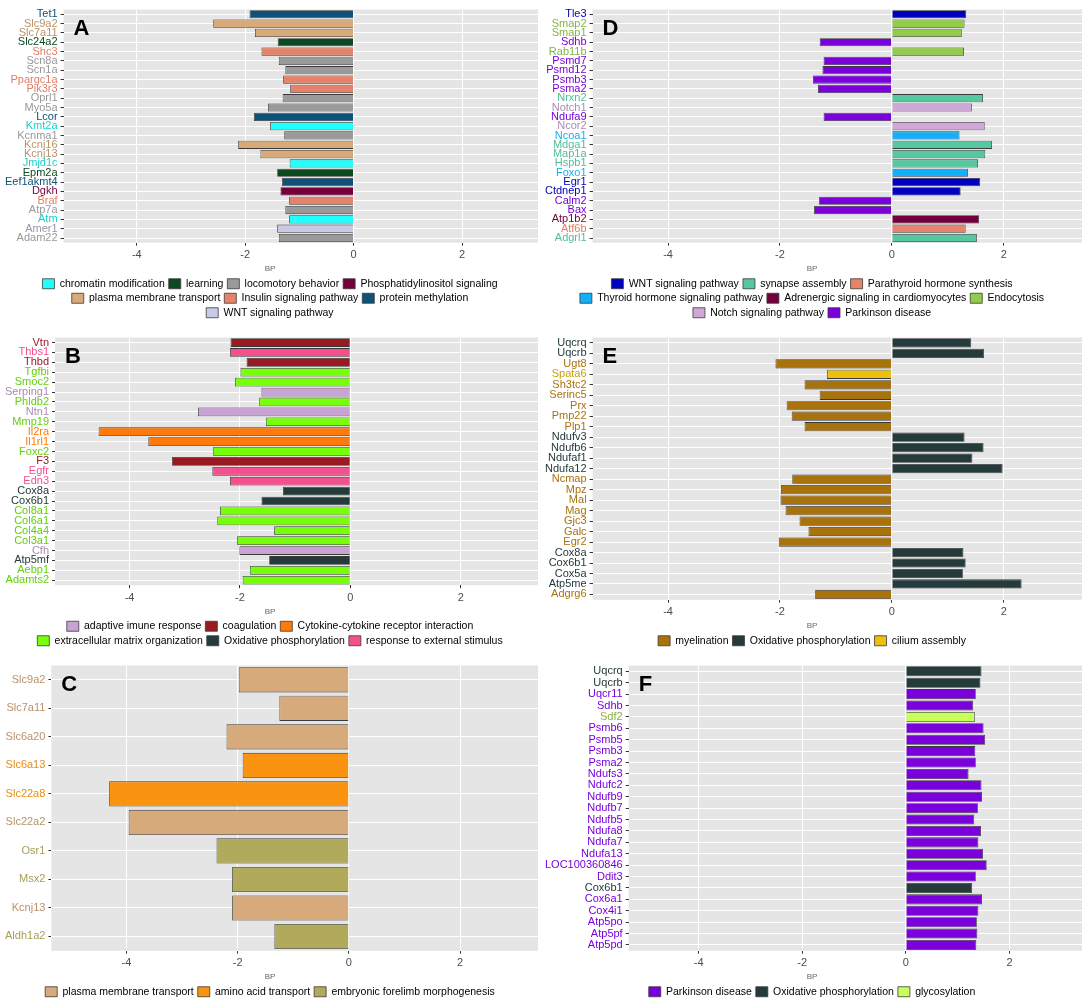 This screenshot has height=1007, width=1084. I want to click on y-tick-label: Egfr, so click(39, 470).